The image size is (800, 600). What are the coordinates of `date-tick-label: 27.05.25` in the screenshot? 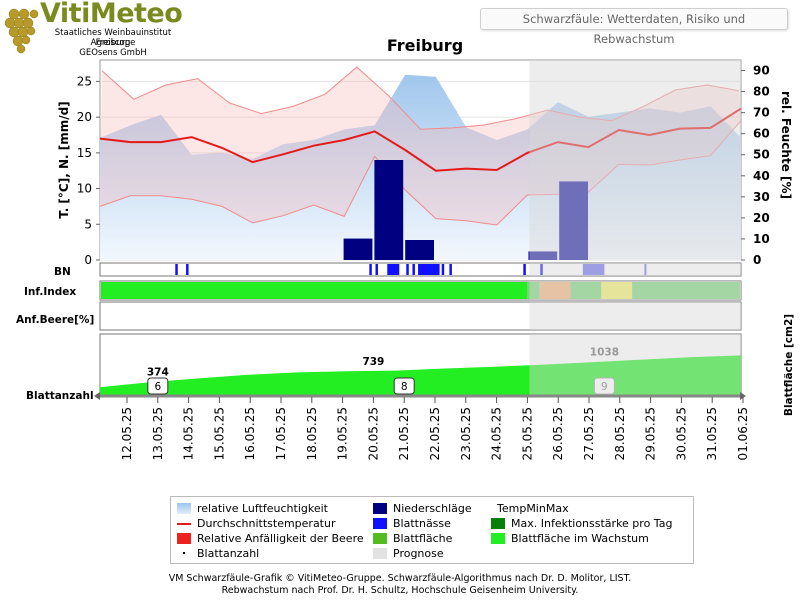 It's located at (589, 433).